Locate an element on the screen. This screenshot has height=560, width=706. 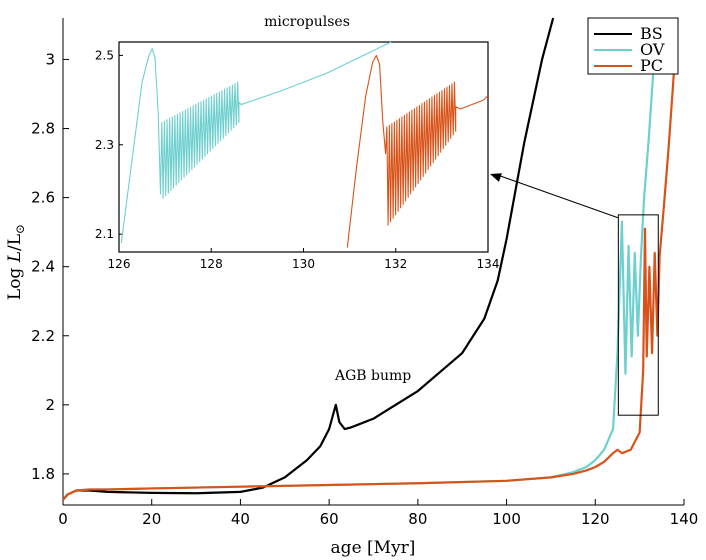
x-tick-label: 100 is located at coordinates (506, 519).